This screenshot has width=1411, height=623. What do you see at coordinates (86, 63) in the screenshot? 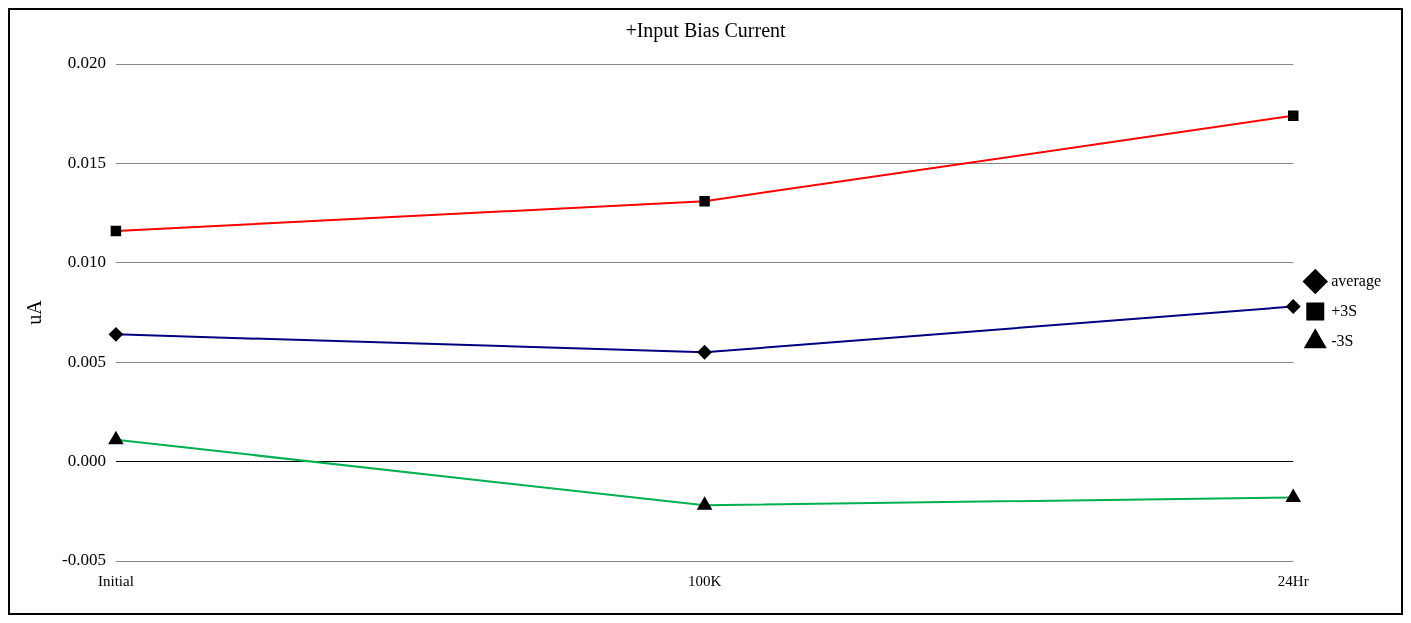
I see `y-tick-label: 0.020` at bounding box center [86, 63].